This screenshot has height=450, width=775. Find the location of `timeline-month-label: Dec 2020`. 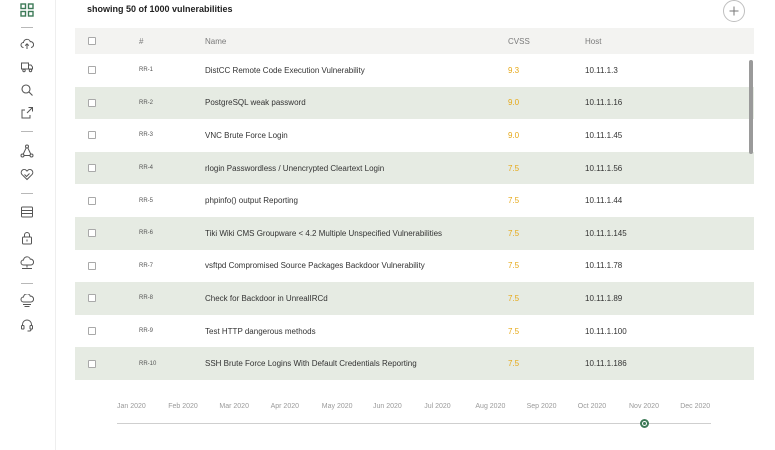

timeline-month-label: Dec 2020 is located at coordinates (695, 406).